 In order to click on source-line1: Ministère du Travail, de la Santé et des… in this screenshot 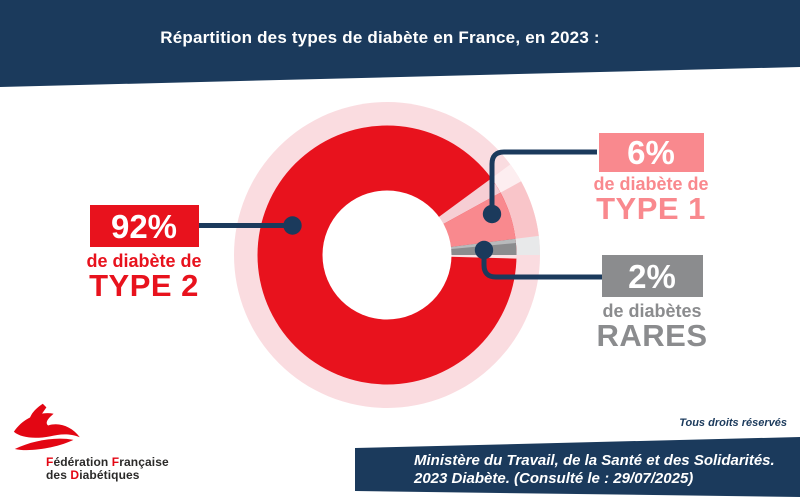, I will do `click(594, 460)`.